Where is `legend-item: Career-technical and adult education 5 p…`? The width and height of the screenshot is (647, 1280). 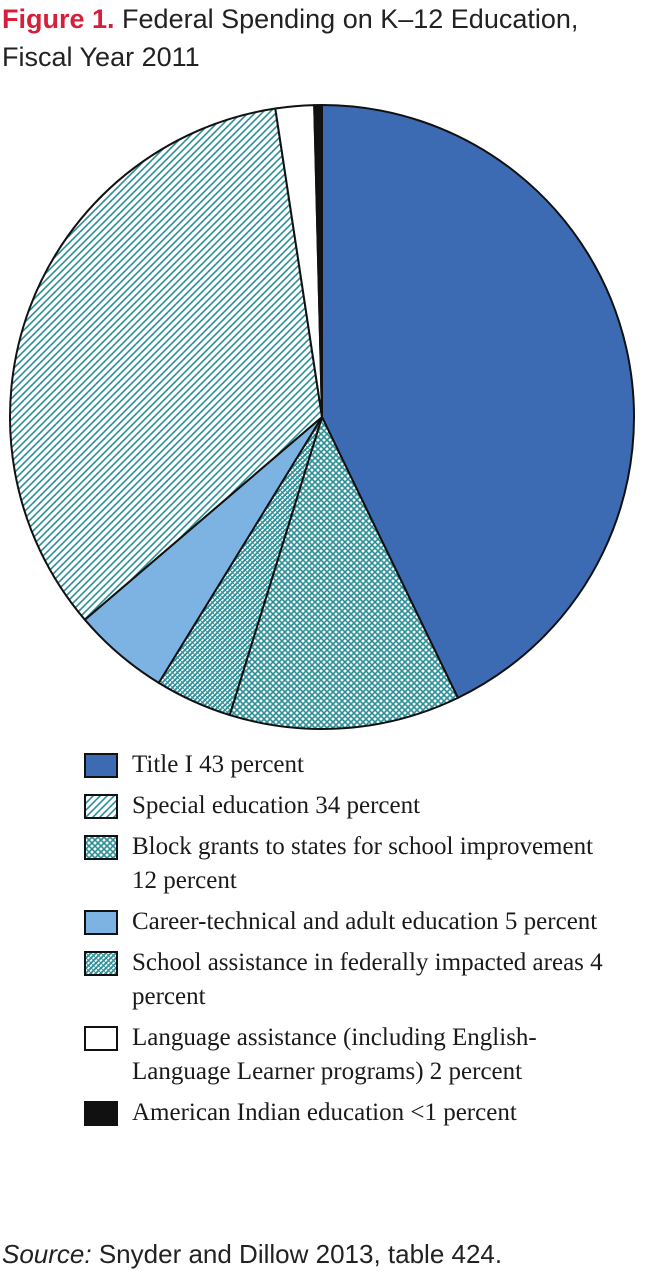 legend-item: Career-technical and adult education 5 p… is located at coordinates (354, 922).